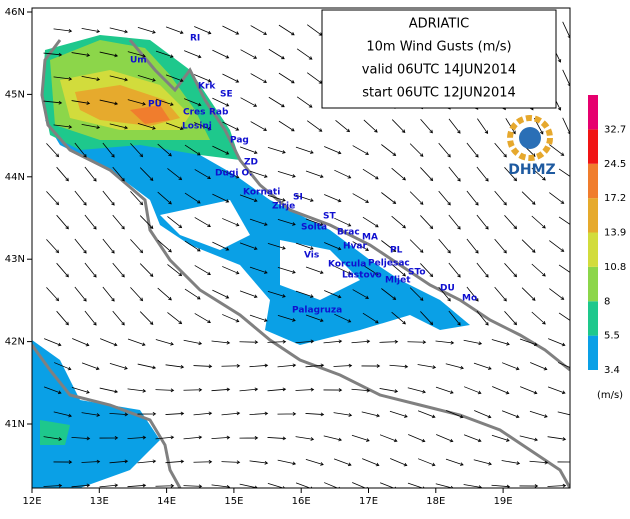  Describe the element at coordinates (615, 129) in the screenshot. I see `colorbar-label: 32.7` at that location.